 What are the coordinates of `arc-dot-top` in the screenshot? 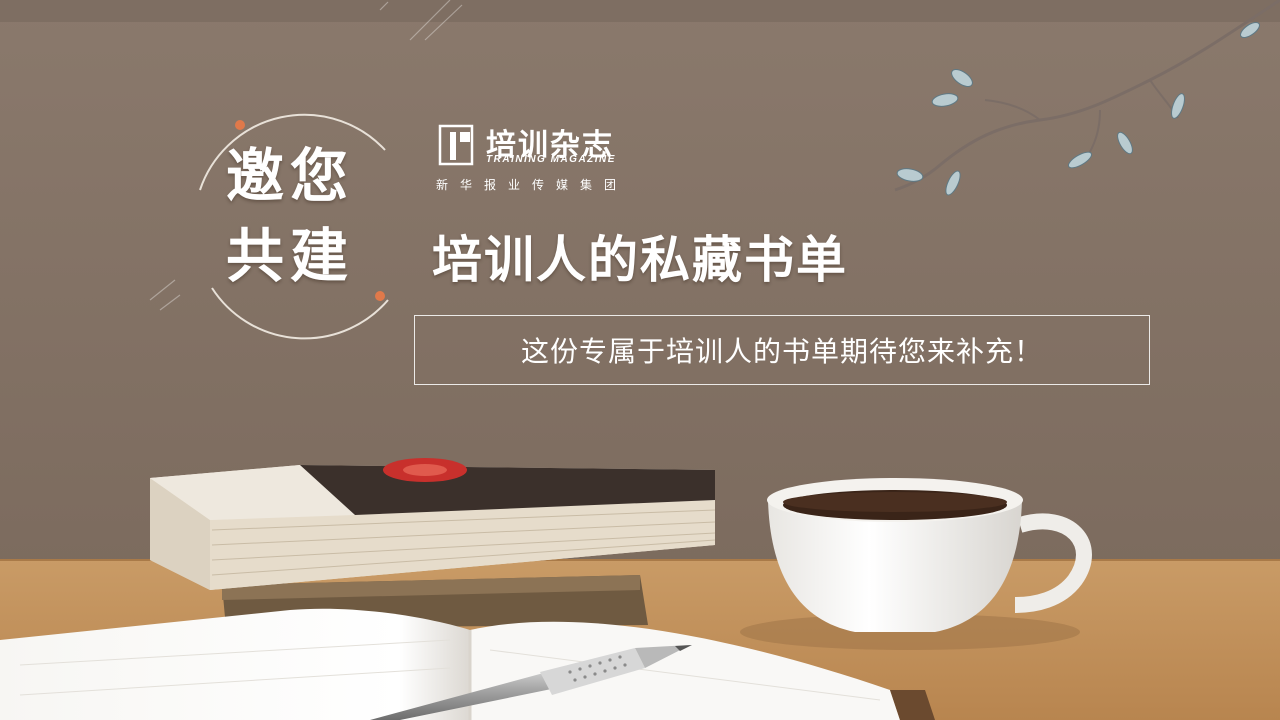 It's located at (240, 125).